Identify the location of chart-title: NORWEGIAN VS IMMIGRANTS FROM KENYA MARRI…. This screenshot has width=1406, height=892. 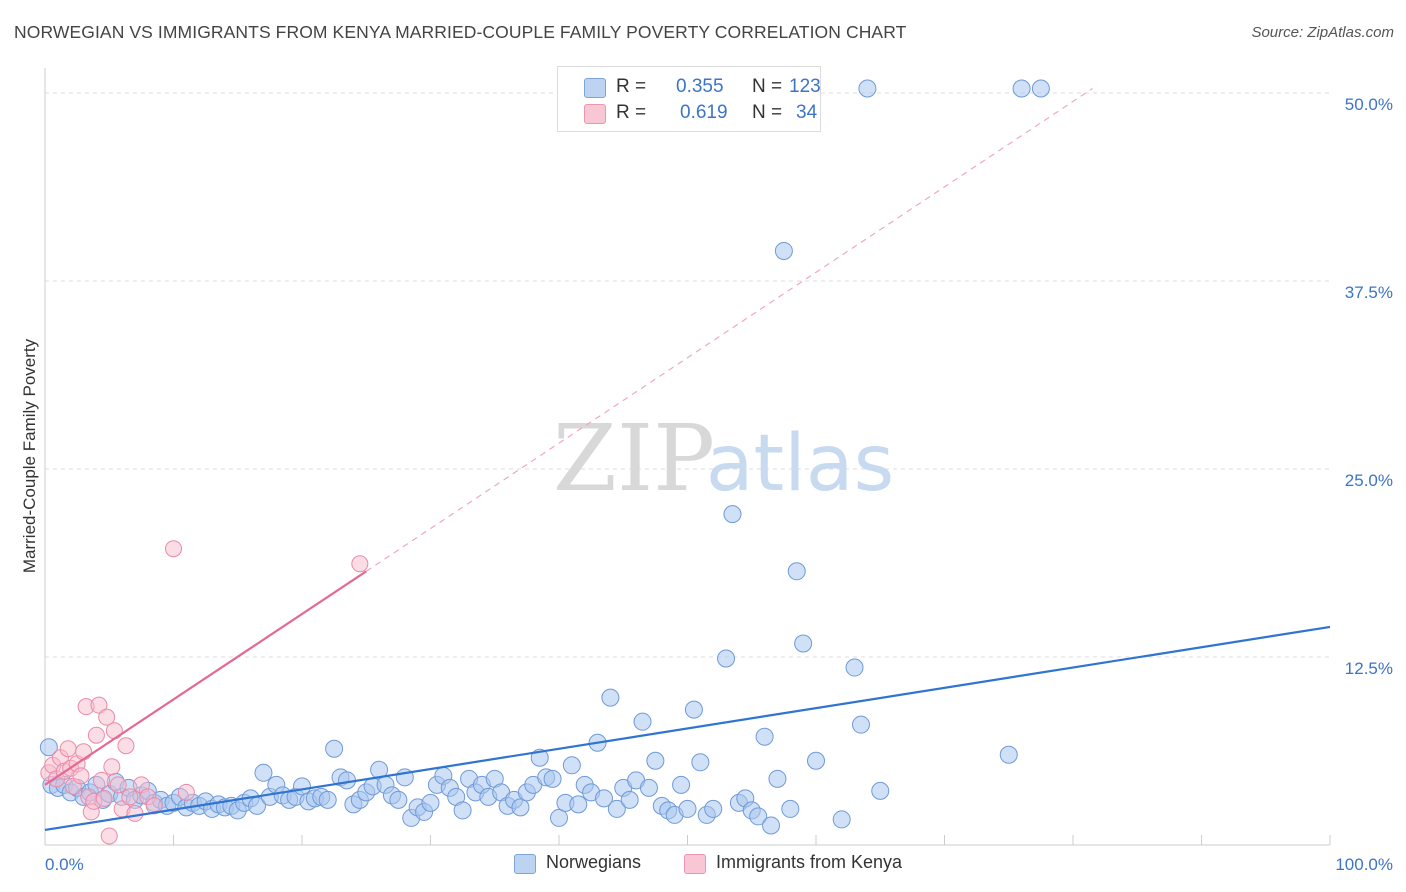
(460, 32).